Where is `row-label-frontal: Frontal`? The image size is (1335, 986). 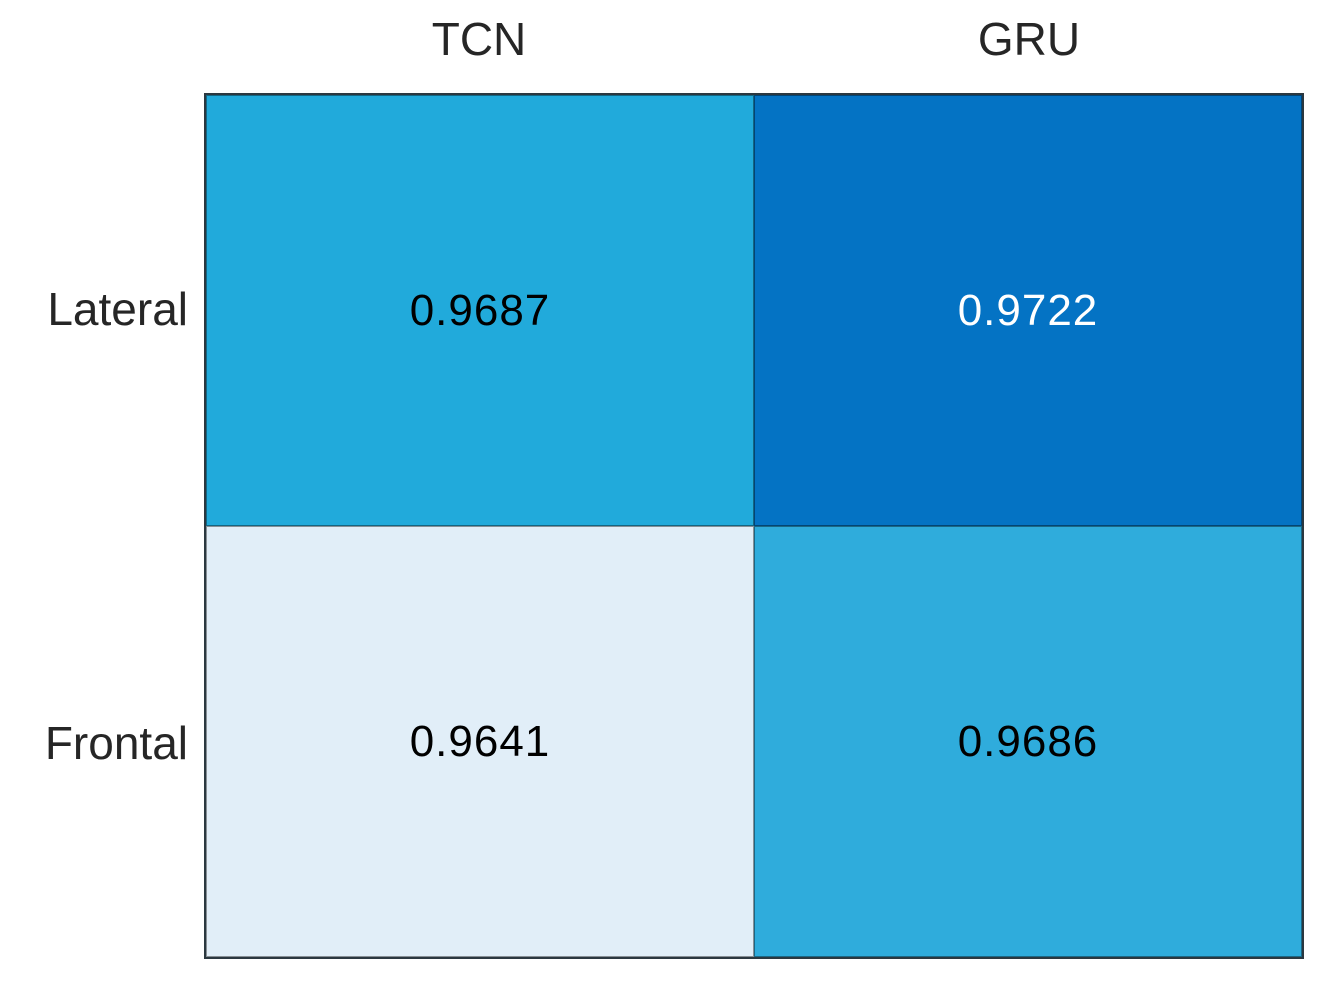
row-label-frontal: Frontal is located at coordinates (116, 743).